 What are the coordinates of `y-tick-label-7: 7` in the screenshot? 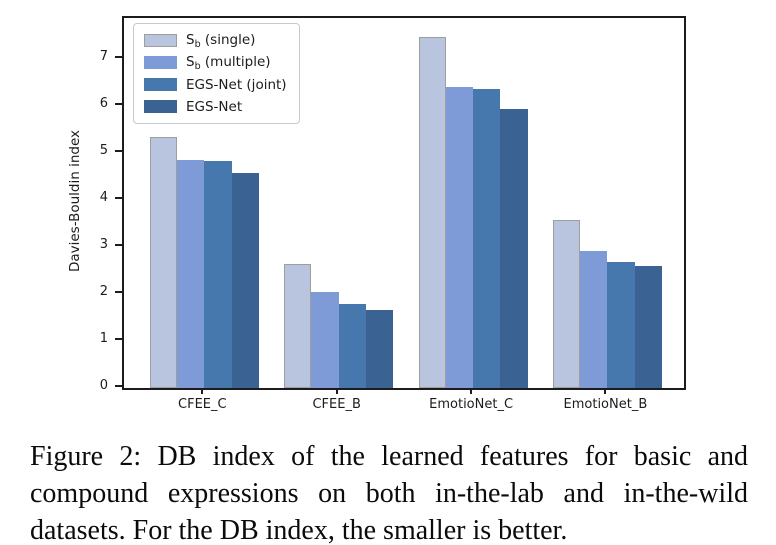 It's located at (103, 56).